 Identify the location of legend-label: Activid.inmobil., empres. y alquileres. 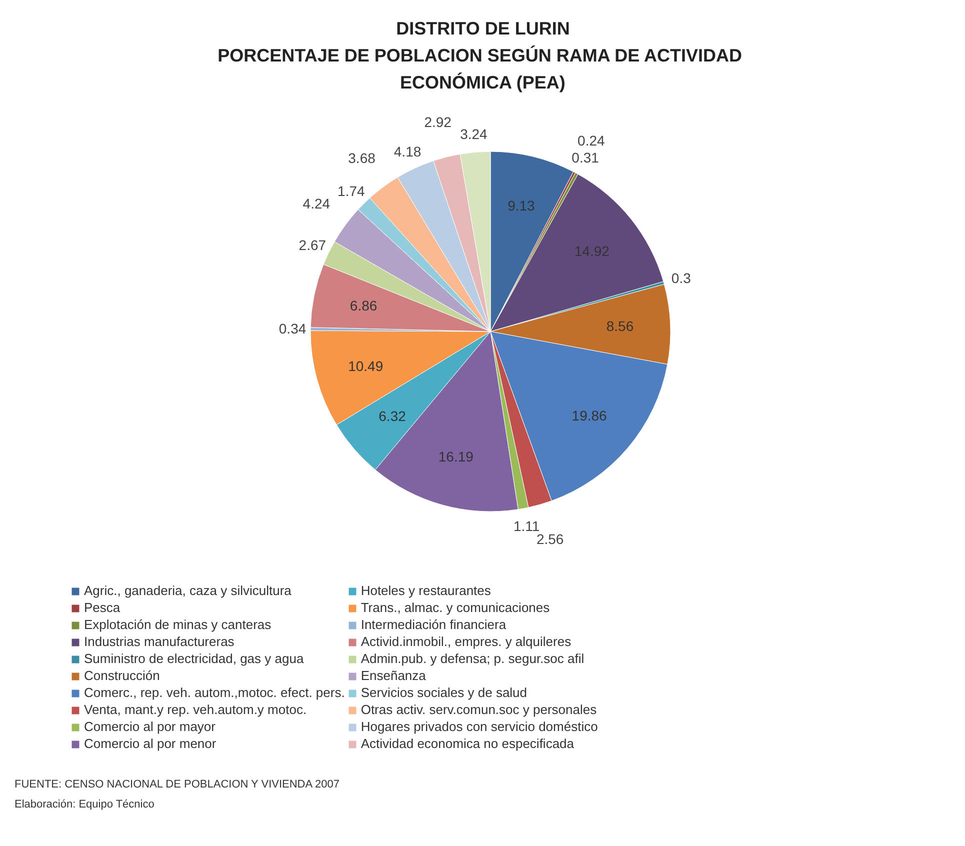
(466, 641).